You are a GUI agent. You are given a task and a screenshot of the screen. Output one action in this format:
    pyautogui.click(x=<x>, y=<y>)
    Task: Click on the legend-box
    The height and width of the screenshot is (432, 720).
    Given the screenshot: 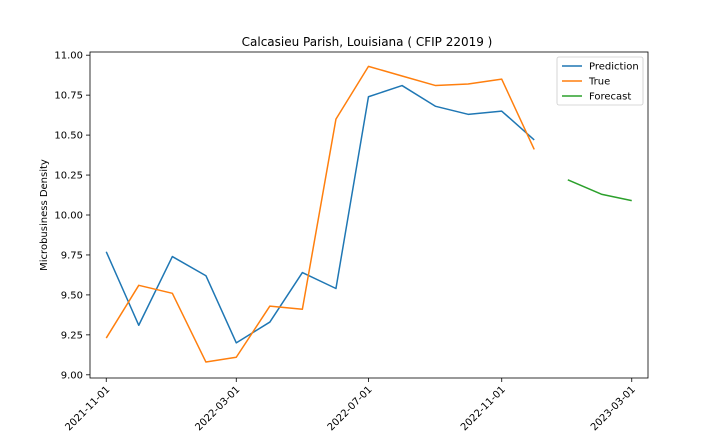 What is the action you would take?
    pyautogui.click(x=600, y=81)
    